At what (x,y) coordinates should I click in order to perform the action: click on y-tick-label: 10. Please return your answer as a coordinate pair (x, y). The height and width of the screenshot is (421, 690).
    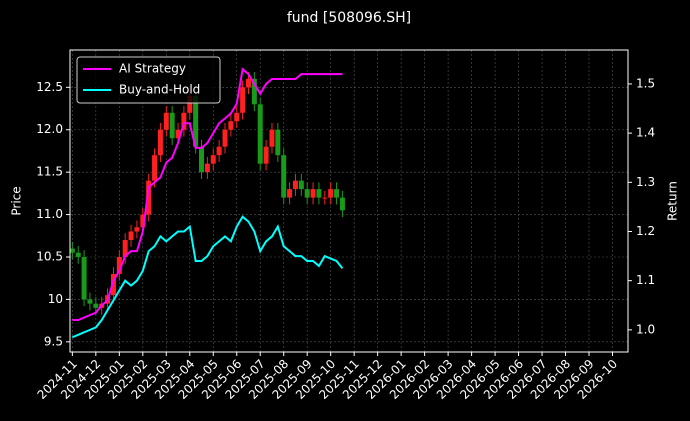
    Looking at the image, I should click on (55, 299).